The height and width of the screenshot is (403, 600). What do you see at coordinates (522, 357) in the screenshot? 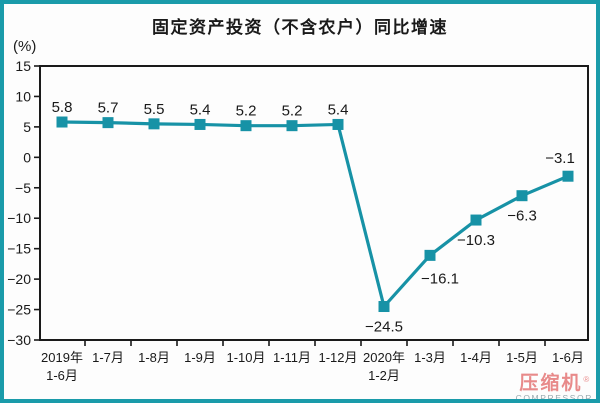
I see `x-category-label: 1-5月` at bounding box center [522, 357].